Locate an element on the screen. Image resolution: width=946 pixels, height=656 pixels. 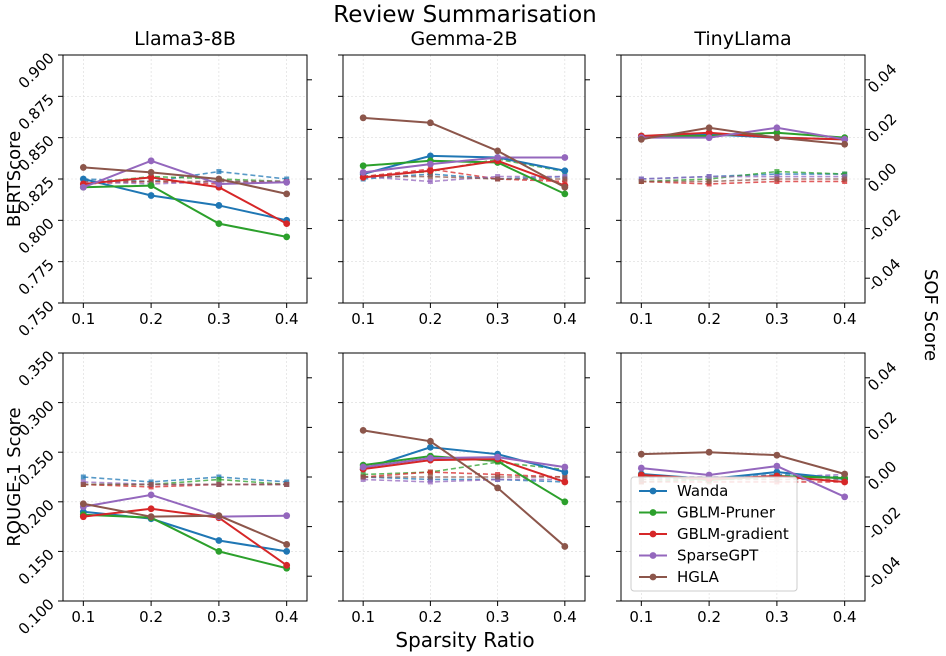
legend-label: HGLA is located at coordinates (698, 577).